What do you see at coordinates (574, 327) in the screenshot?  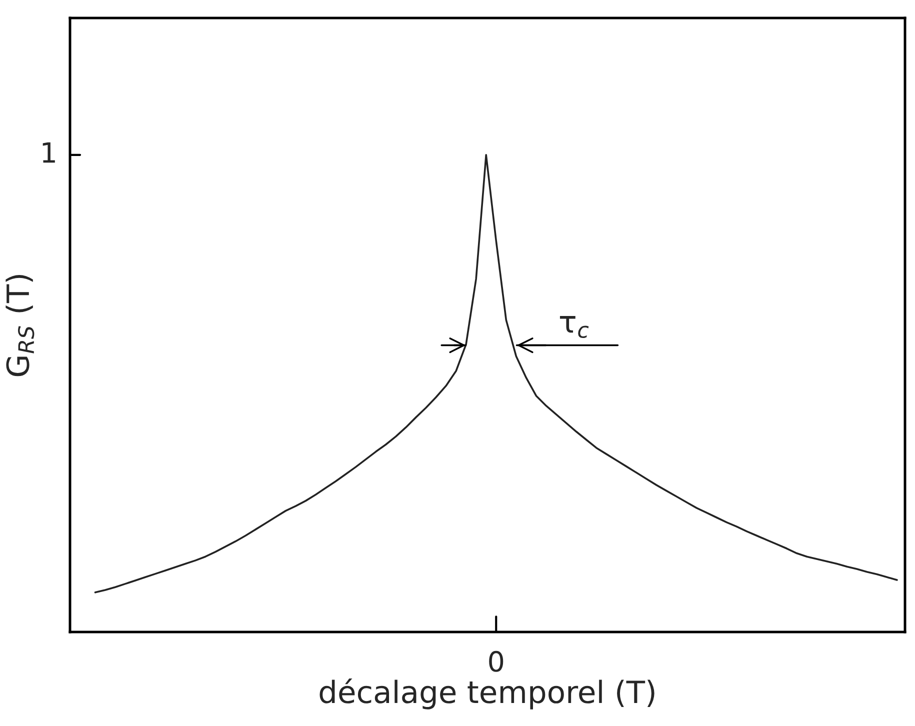 I see `annotation: τ$_{c}$` at bounding box center [574, 327].